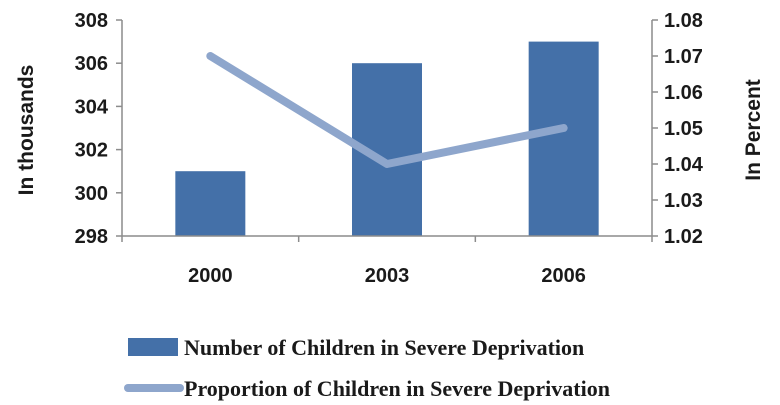 This screenshot has width=780, height=405. I want to click on left-axis-title: In thousands, so click(26, 130).